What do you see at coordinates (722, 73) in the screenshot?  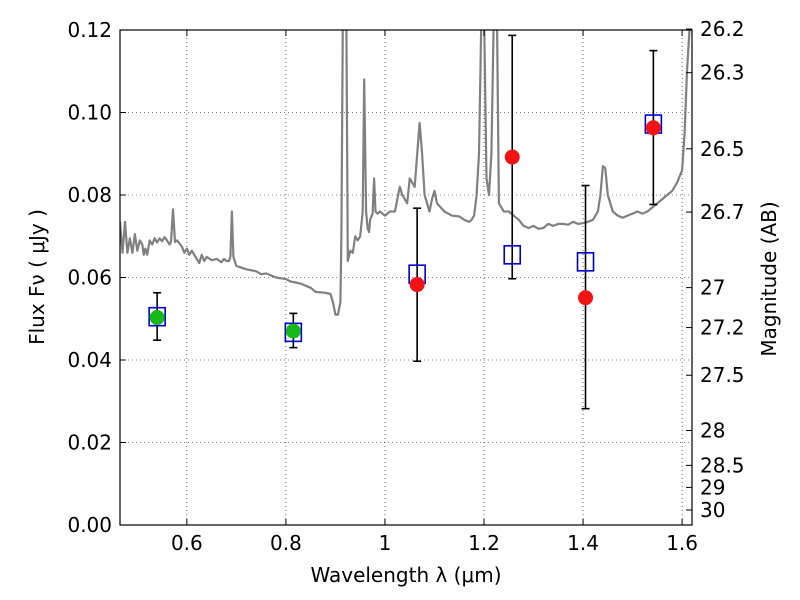 I see `magnitude-tick-label: 26.3` at bounding box center [722, 73].